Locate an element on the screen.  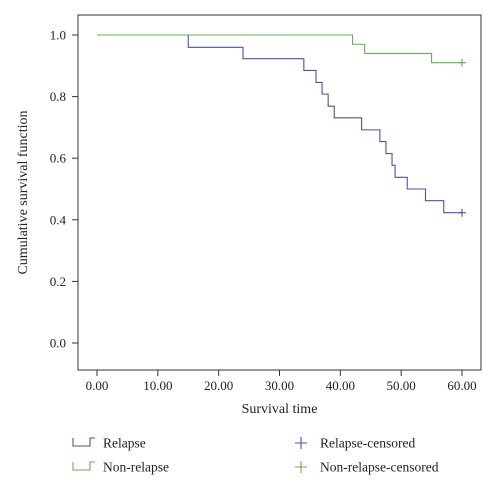
relapse-legend-symbol is located at coordinates (83, 442).